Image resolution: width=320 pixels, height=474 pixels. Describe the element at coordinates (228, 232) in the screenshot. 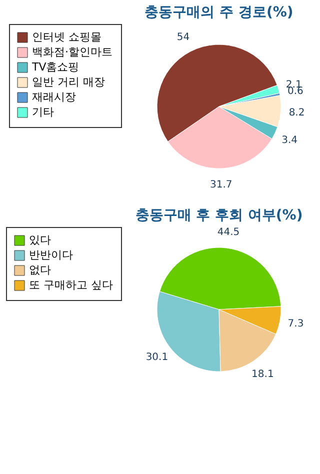

I see `data-label: 44.5` at that location.